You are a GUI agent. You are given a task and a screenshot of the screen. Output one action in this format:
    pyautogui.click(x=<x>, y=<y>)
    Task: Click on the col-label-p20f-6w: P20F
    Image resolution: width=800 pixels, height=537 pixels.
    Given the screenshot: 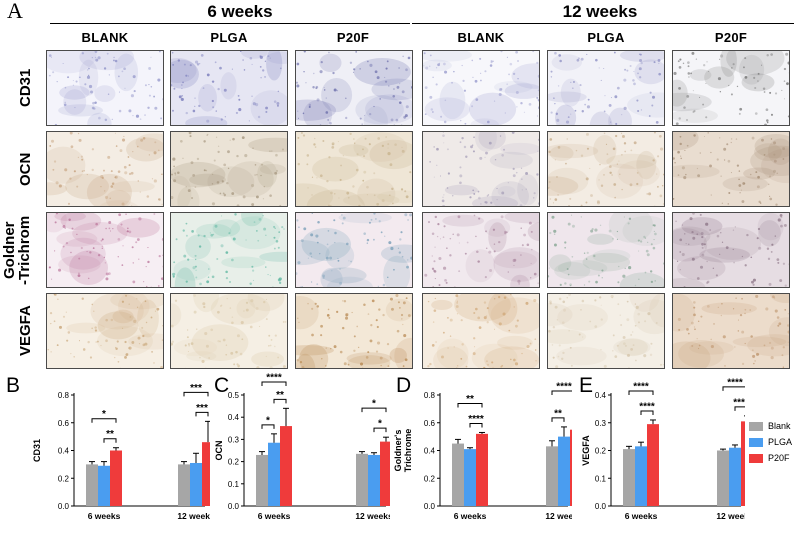 What is the action you would take?
    pyautogui.click(x=353, y=37)
    